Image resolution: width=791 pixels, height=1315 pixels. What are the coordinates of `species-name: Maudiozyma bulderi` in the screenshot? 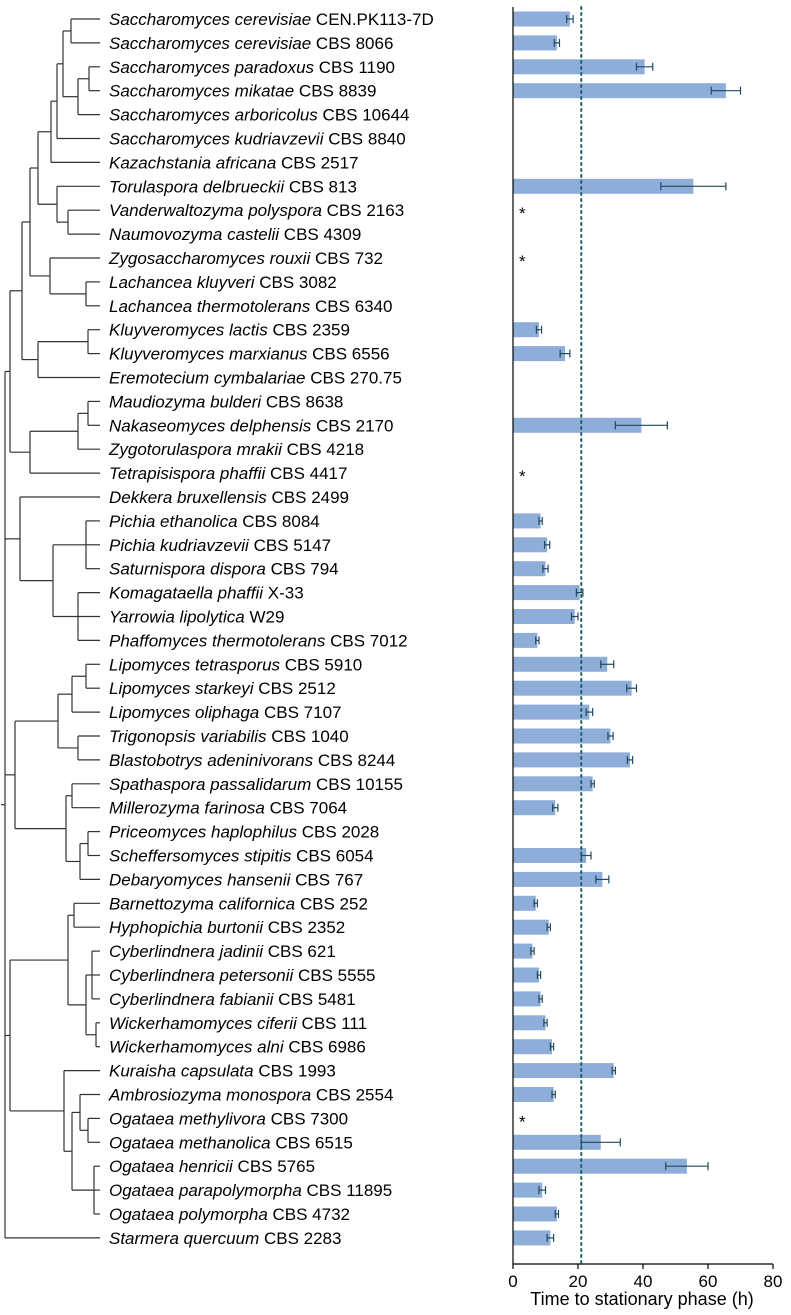 It's located at (185, 401).